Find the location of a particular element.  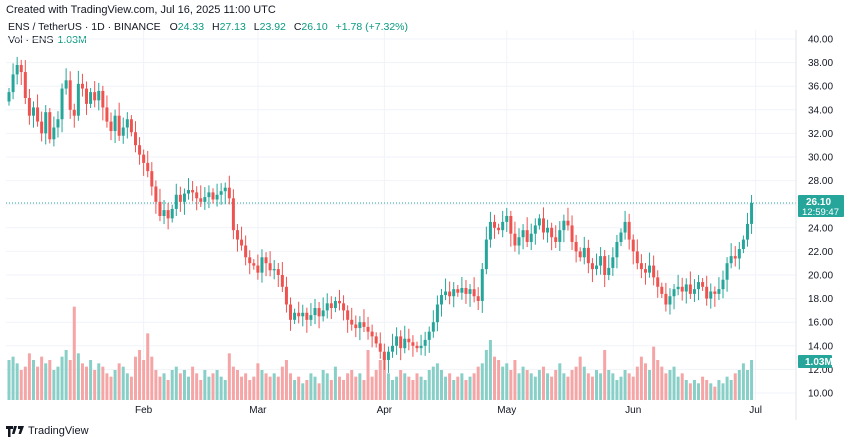

price-tick-label: 14.00 is located at coordinates (820, 346).